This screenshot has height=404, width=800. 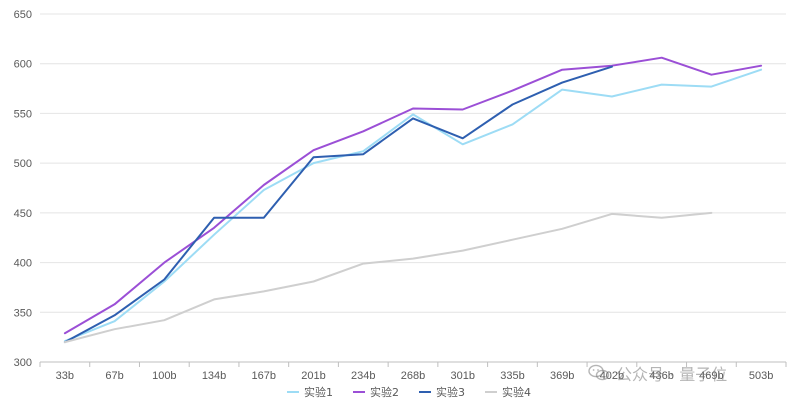 I want to click on x-tick-label: 134b, so click(x=214, y=376).